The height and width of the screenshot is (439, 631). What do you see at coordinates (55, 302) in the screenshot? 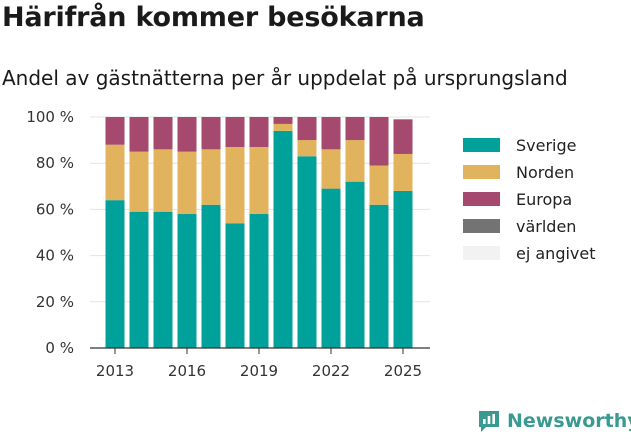
I see `y-tick-label: 20 %` at bounding box center [55, 302].